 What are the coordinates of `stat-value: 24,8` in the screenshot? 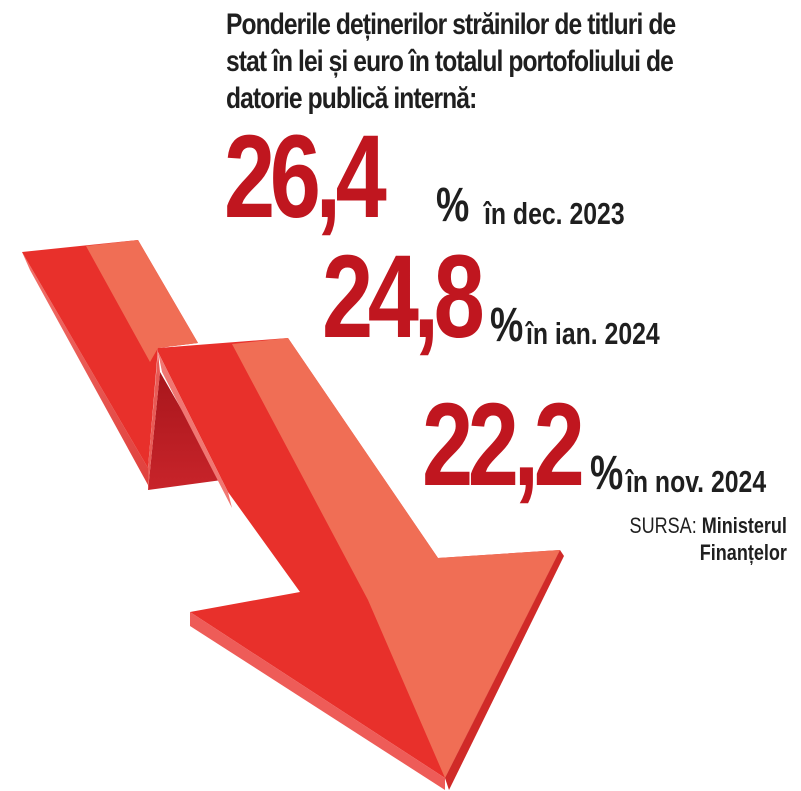 It's located at (403, 297).